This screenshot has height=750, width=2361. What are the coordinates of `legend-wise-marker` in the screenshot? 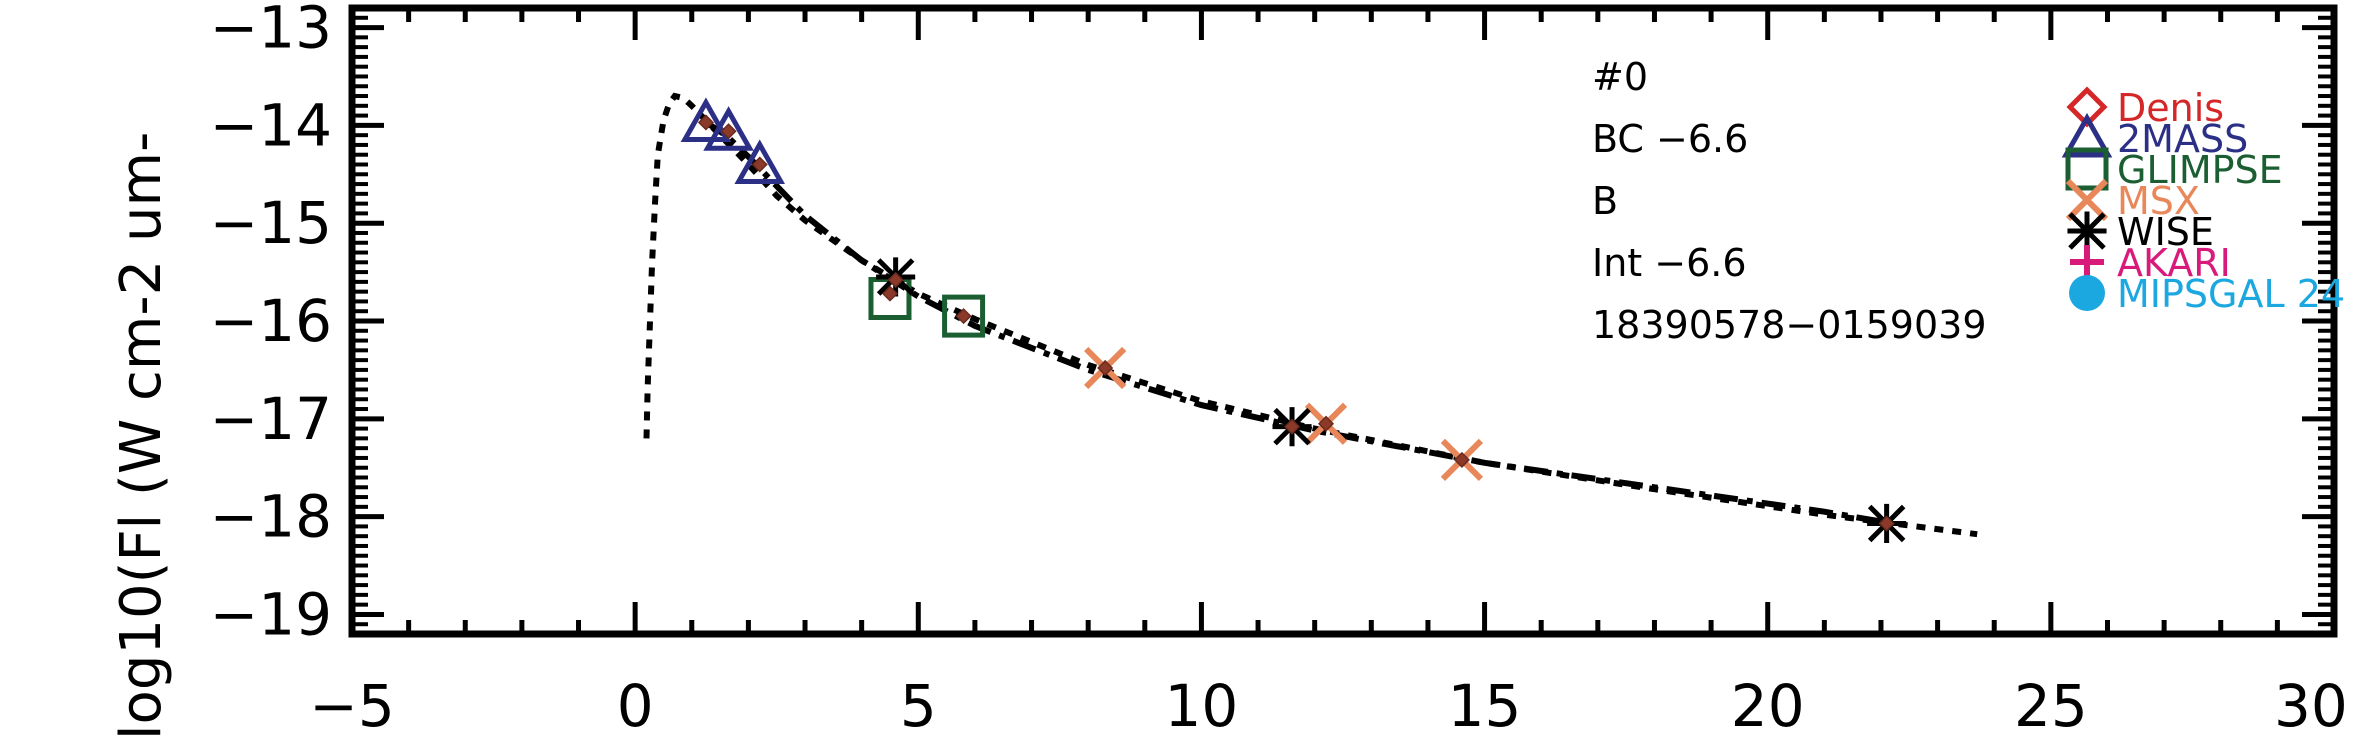 It's located at (2087, 231).